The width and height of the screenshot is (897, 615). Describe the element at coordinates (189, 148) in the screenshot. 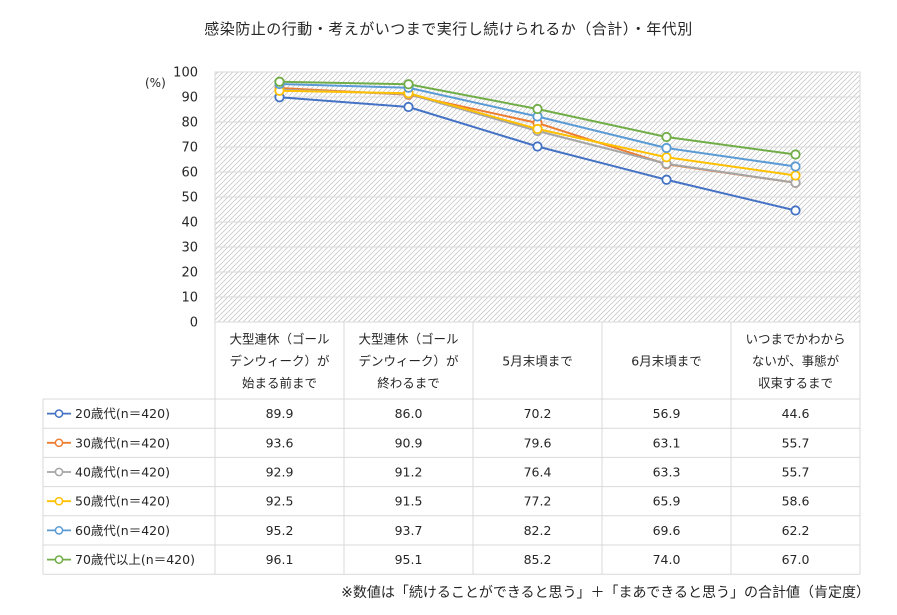

I see `y-tick-label-70: 70` at that location.